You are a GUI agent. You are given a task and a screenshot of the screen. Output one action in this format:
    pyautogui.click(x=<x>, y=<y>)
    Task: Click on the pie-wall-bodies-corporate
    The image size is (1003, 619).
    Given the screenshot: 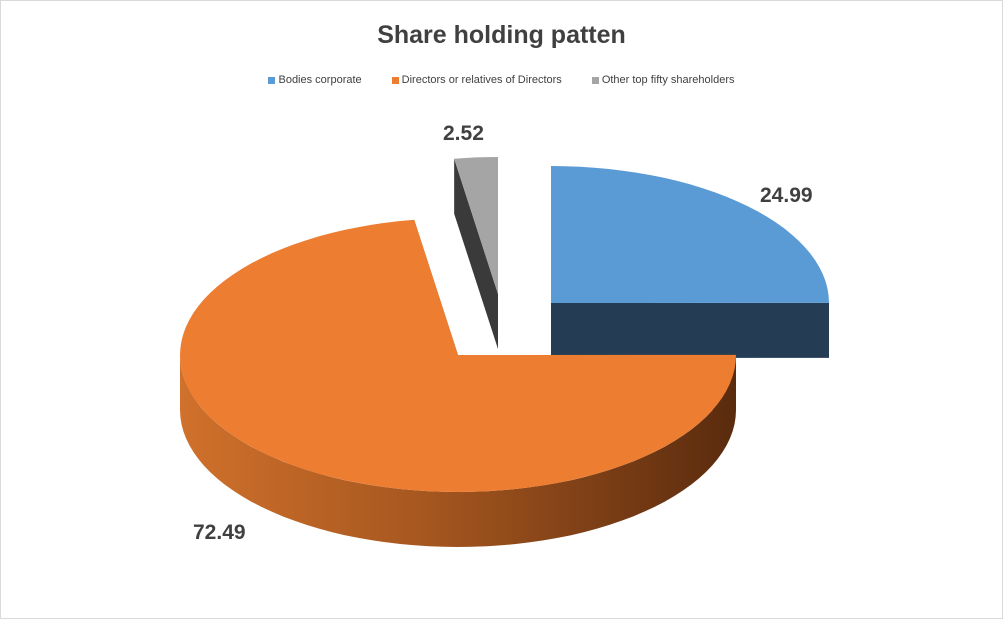 What is the action you would take?
    pyautogui.click(x=690, y=330)
    